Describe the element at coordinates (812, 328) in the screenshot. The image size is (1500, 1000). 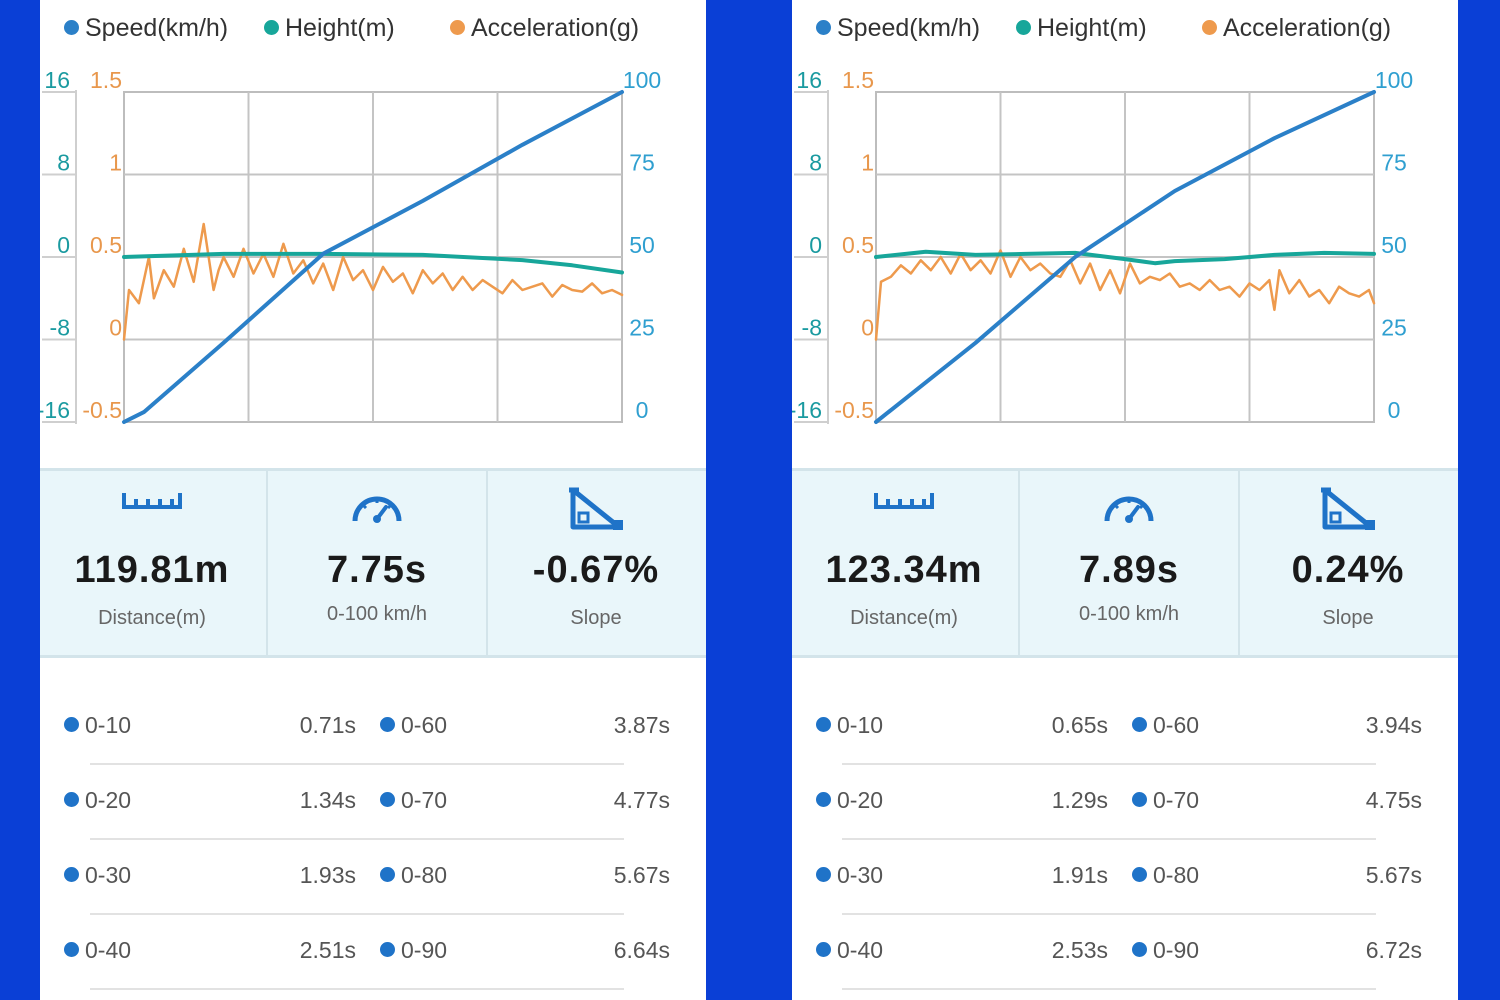
I see `height-axis-tick-label: -8` at that location.